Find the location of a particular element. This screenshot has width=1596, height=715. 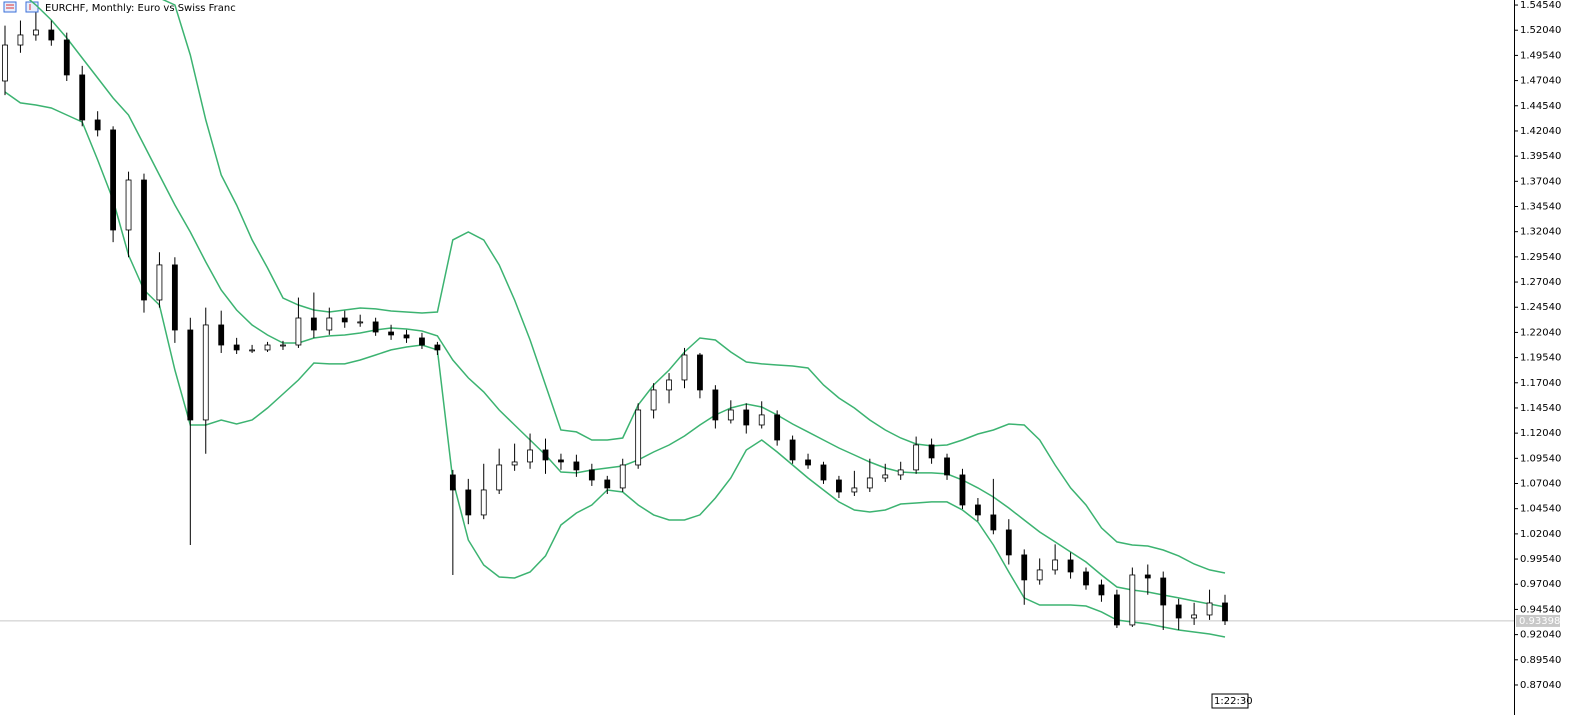

current-price-tag is located at coordinates (1538, 620).